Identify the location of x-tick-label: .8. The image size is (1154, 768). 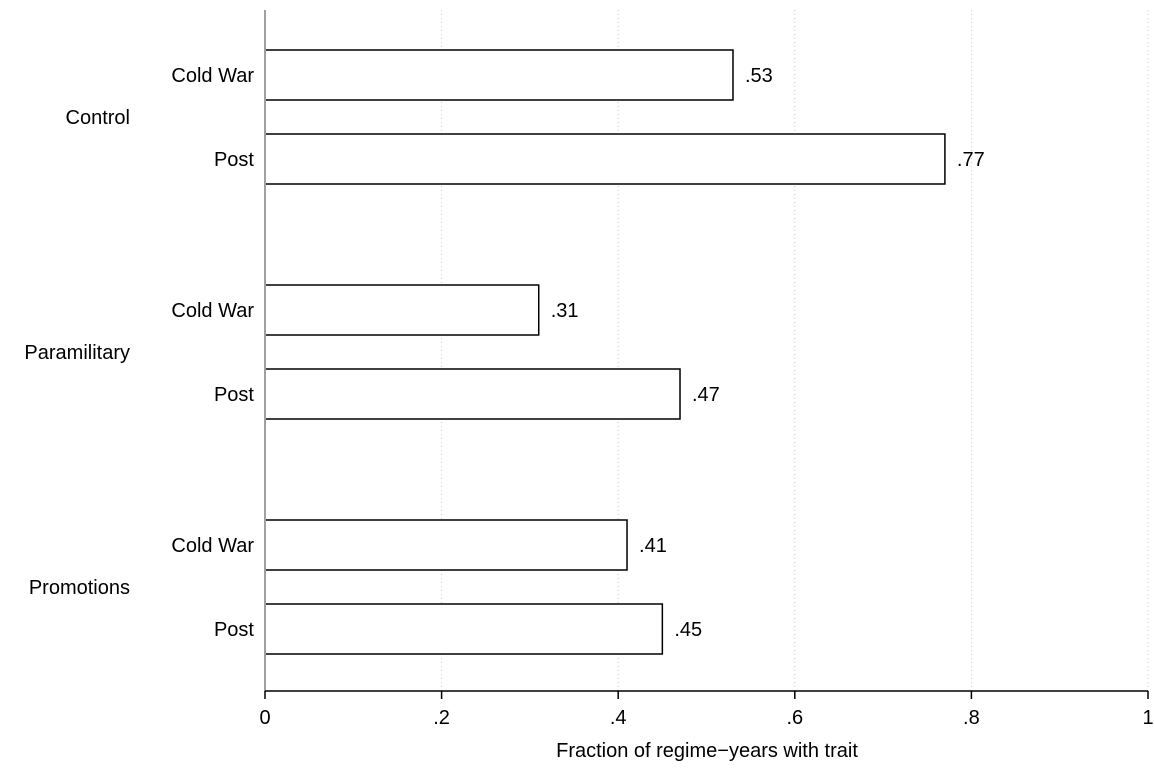
(971, 718).